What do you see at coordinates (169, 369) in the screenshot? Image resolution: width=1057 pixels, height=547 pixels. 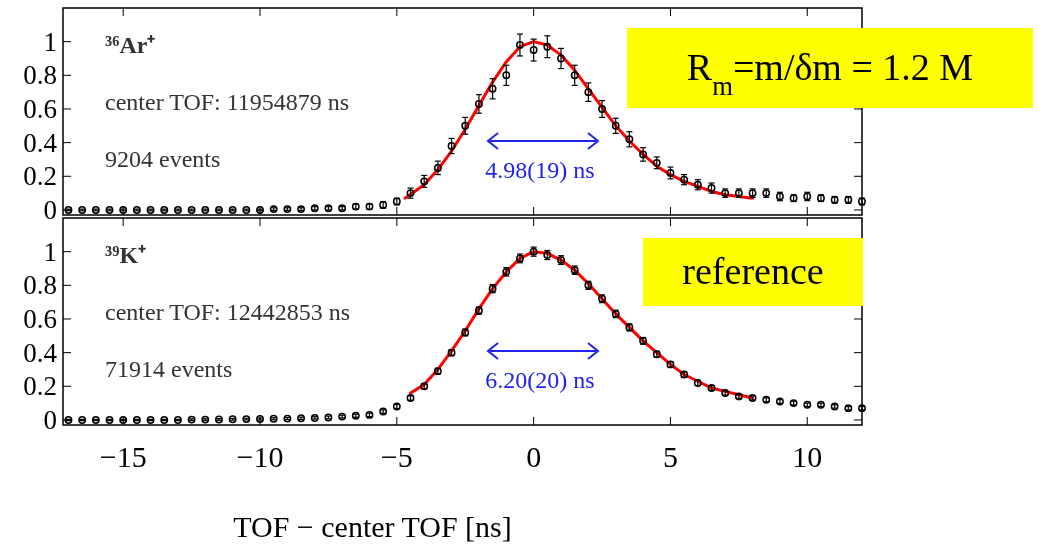 I see `annotation: 71914 events` at bounding box center [169, 369].